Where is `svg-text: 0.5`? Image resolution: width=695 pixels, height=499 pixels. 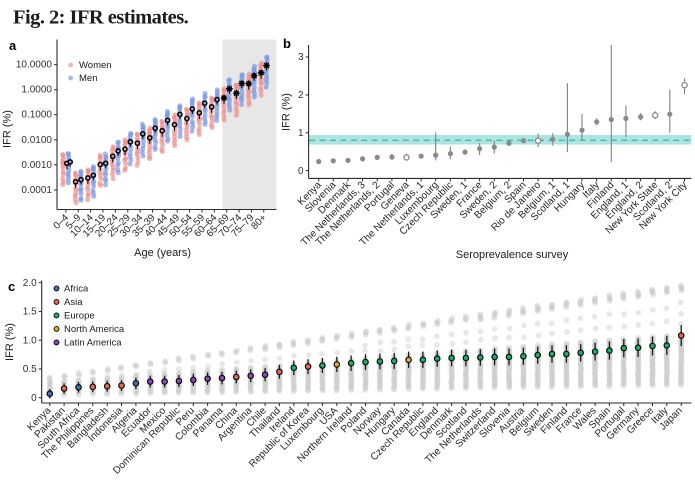
svg-text: 0.5 is located at coordinates (30, 369).